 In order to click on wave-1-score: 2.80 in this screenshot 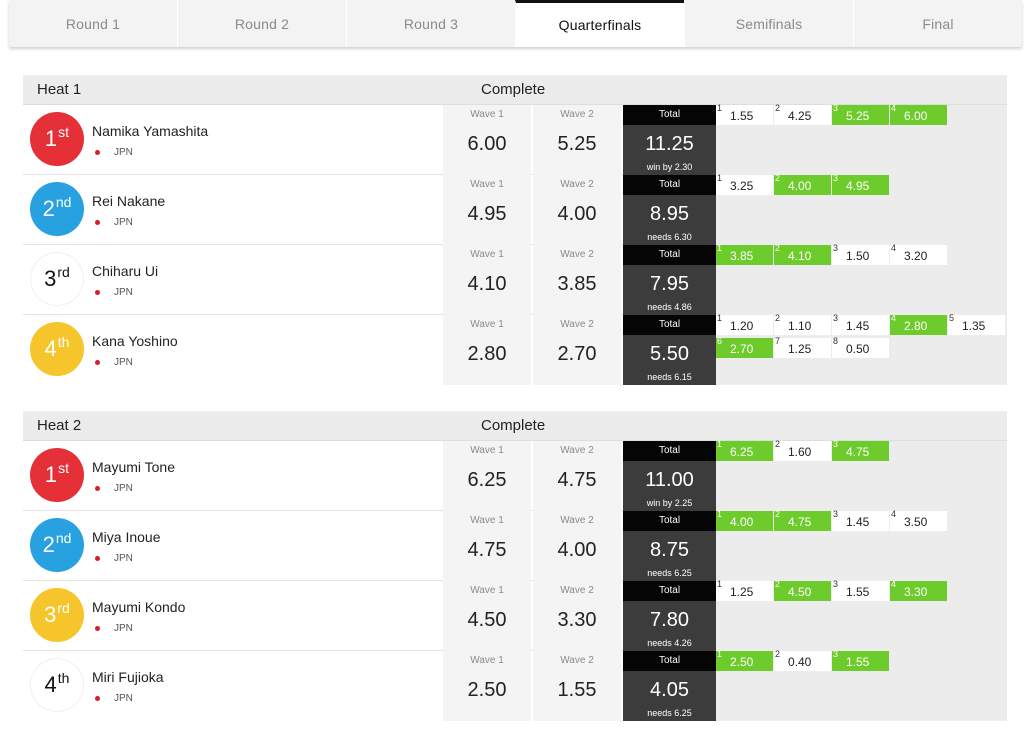, I will do `click(487, 354)`.